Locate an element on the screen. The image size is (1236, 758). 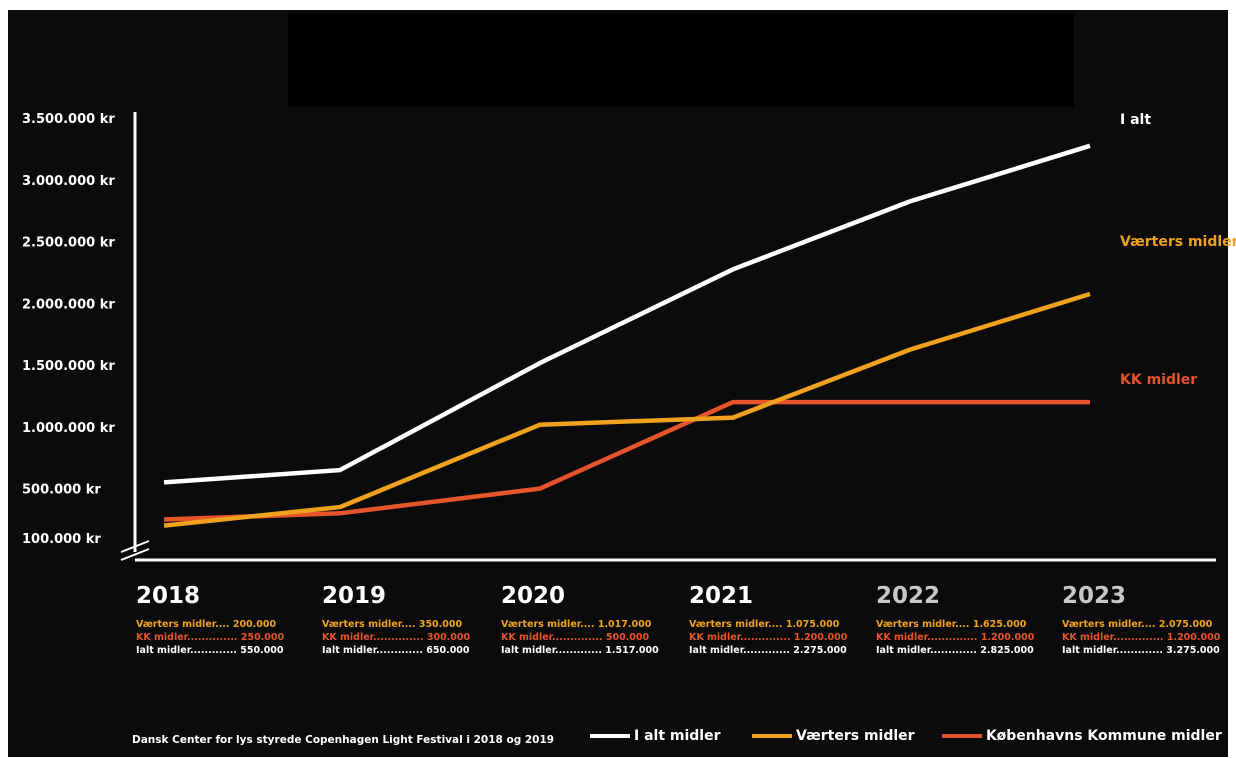
year-annotation-line: Værters midler.... 2.075.000 is located at coordinates (1137, 624).